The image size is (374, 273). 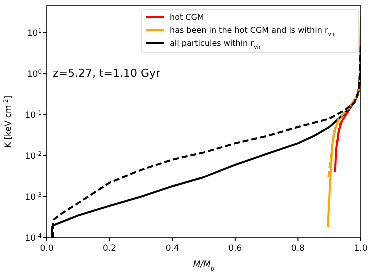 I want to click on annotation: z=5.27, t=1.10 Gyr, so click(x=107, y=73).